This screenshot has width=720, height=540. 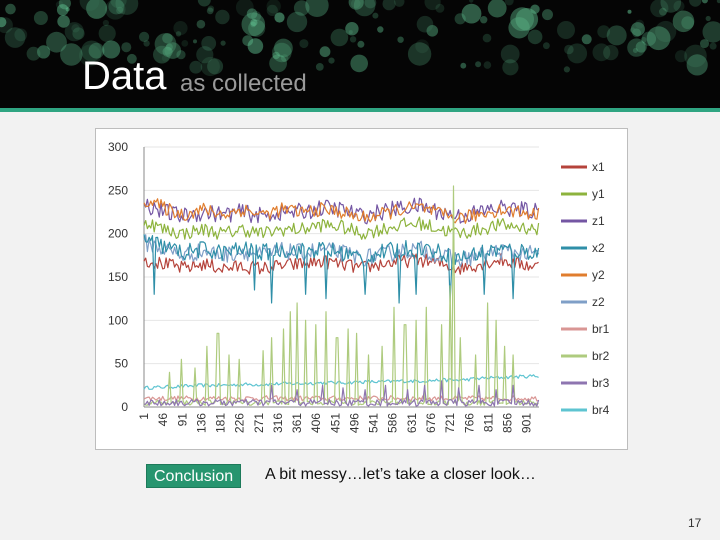 What do you see at coordinates (221, 423) in the screenshot?
I see `x-tick-label: 181` at bounding box center [221, 423].